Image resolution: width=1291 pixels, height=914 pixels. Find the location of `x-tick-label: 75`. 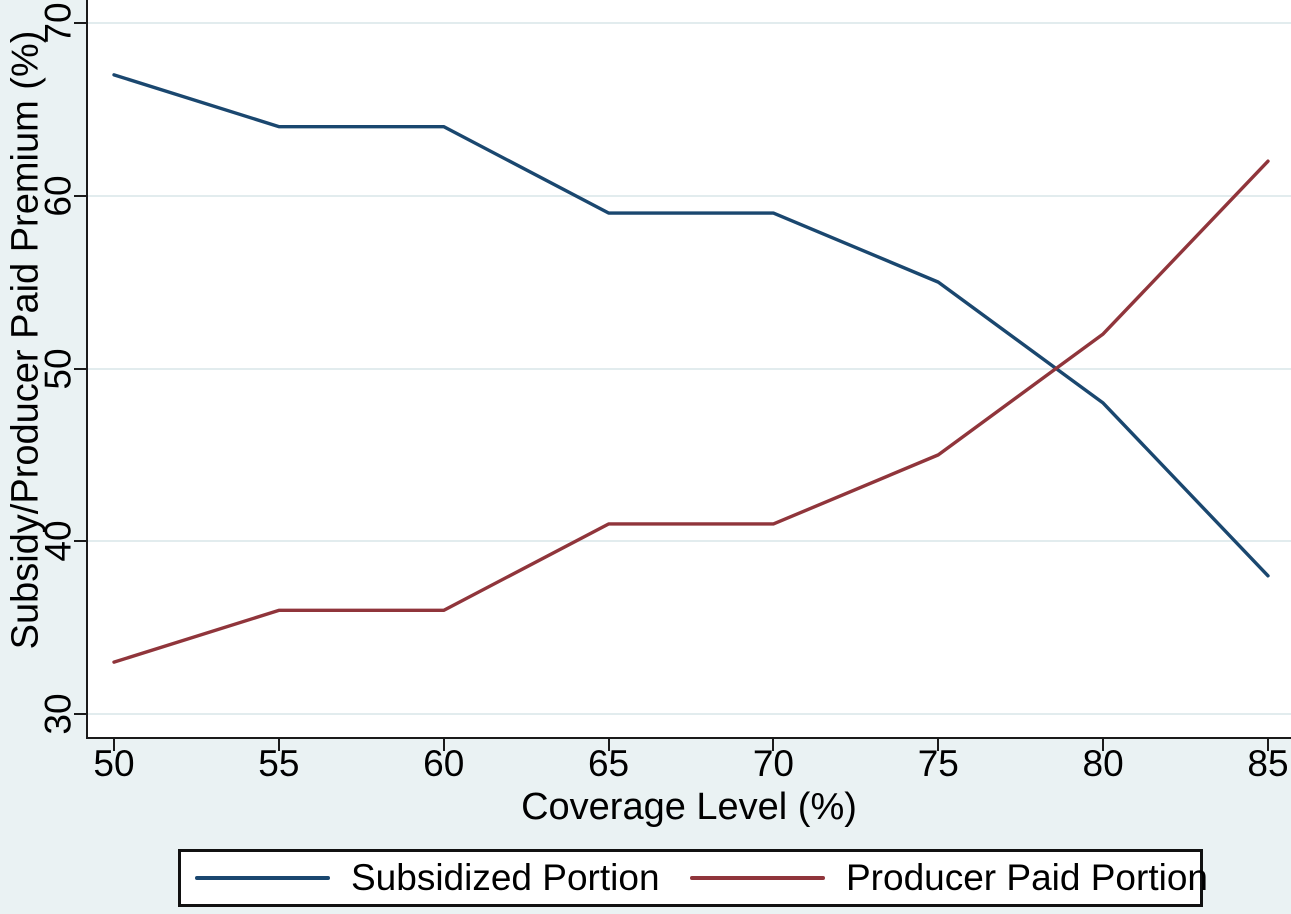

x-tick-label: 75 is located at coordinates (938, 763).